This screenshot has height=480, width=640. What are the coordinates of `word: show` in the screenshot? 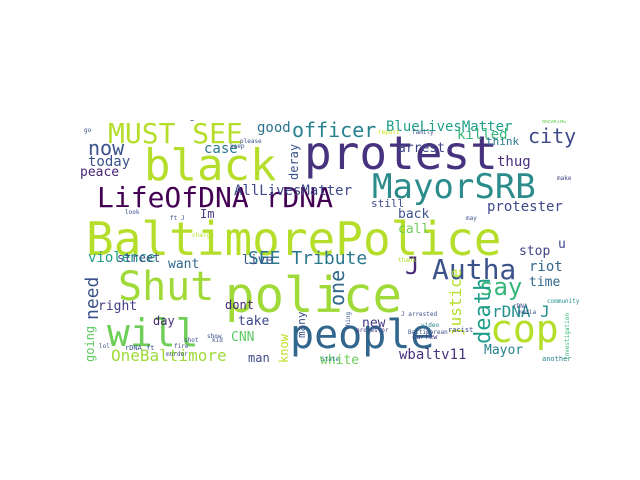 It's located at (214, 336).